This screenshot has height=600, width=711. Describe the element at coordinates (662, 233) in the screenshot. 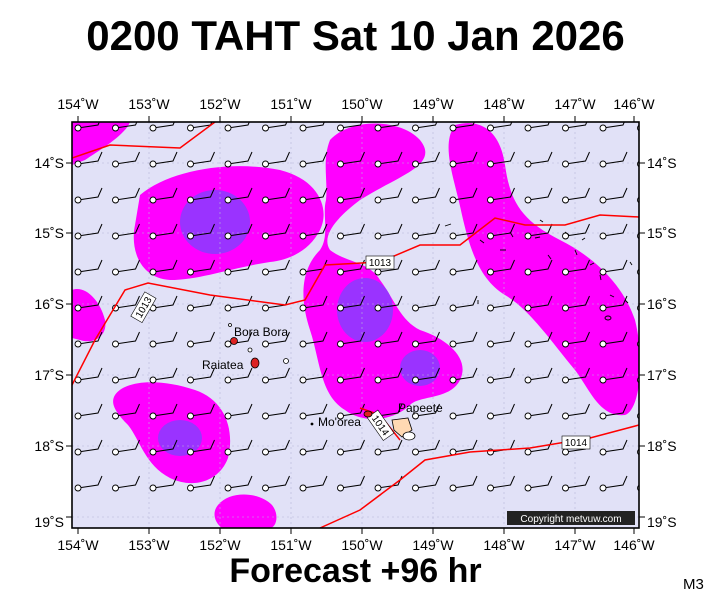

I see `svg-text: 15˚S` at that location.